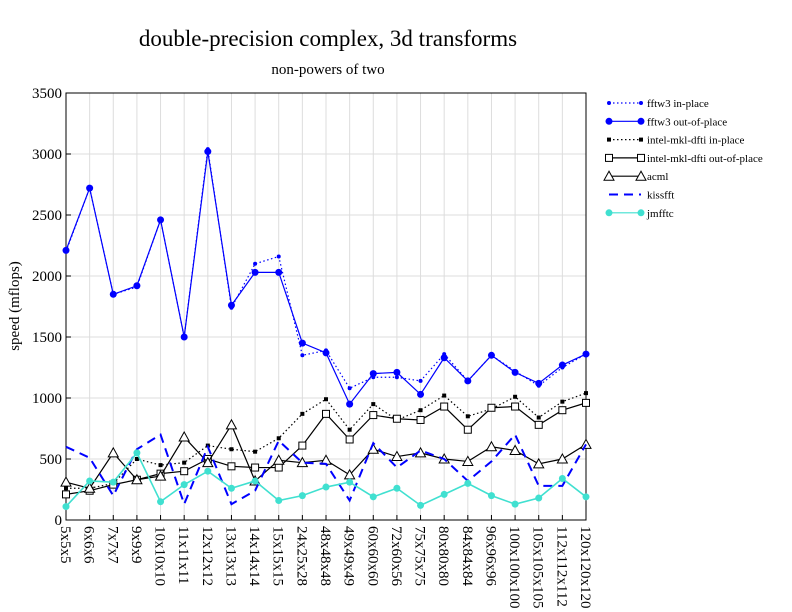 This screenshot has width=792, height=612. What do you see at coordinates (328, 38) in the screenshot?
I see `chart-title: double-precision complex, 3d transforms` at bounding box center [328, 38].